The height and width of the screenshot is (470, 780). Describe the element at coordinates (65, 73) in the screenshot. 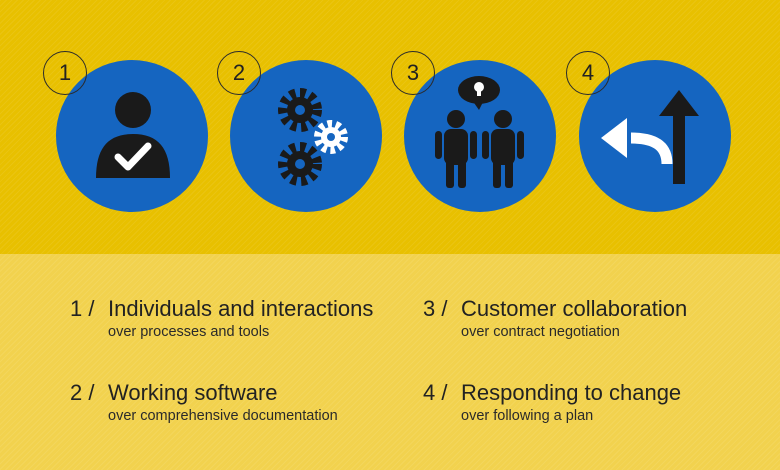

I see `step-1-number: 1` at that location.